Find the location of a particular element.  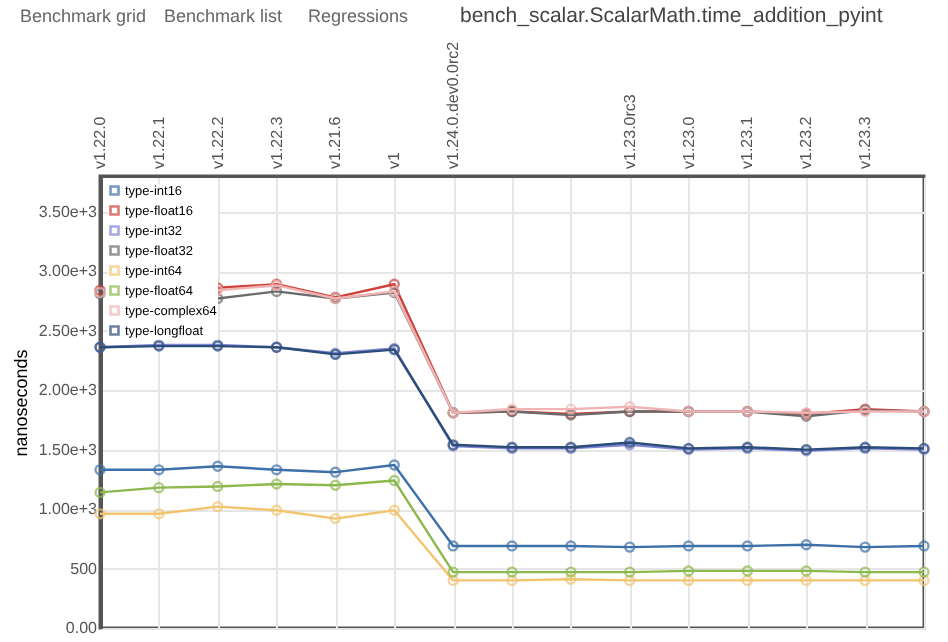

y-tick-label: 2.00e+3 is located at coordinates (68, 390).